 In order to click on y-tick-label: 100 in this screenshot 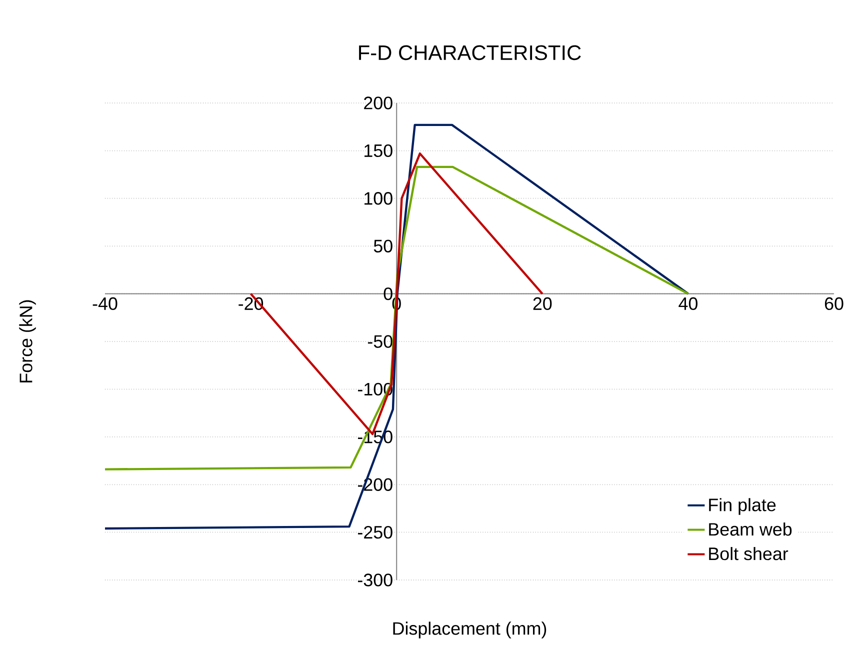, I will do `click(378, 198)`.